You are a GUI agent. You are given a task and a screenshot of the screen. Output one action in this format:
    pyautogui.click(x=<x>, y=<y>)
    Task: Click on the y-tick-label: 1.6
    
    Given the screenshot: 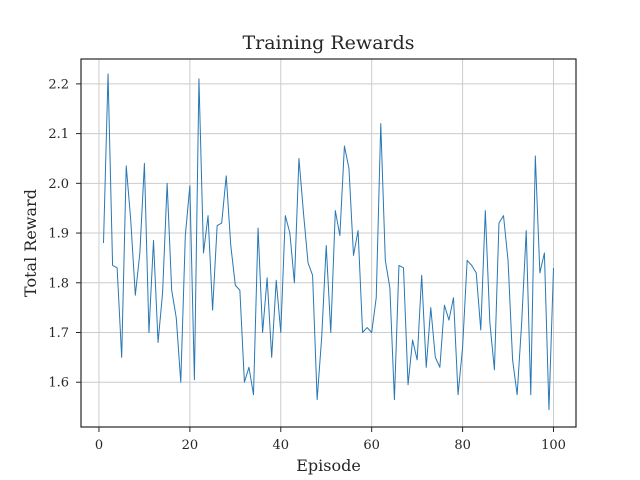 What is the action you would take?
    pyautogui.click(x=58, y=383)
    